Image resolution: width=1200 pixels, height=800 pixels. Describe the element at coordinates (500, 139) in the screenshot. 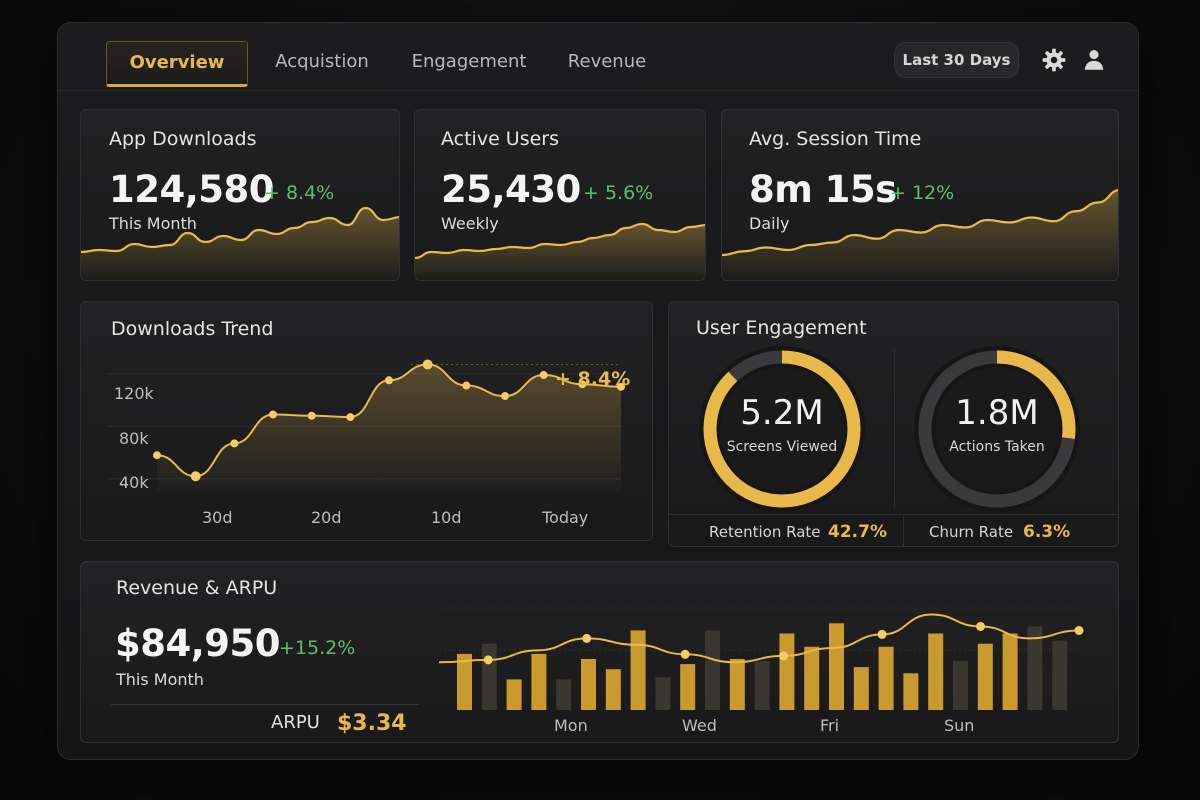

I see `kpi-title: Active Users` at that location.